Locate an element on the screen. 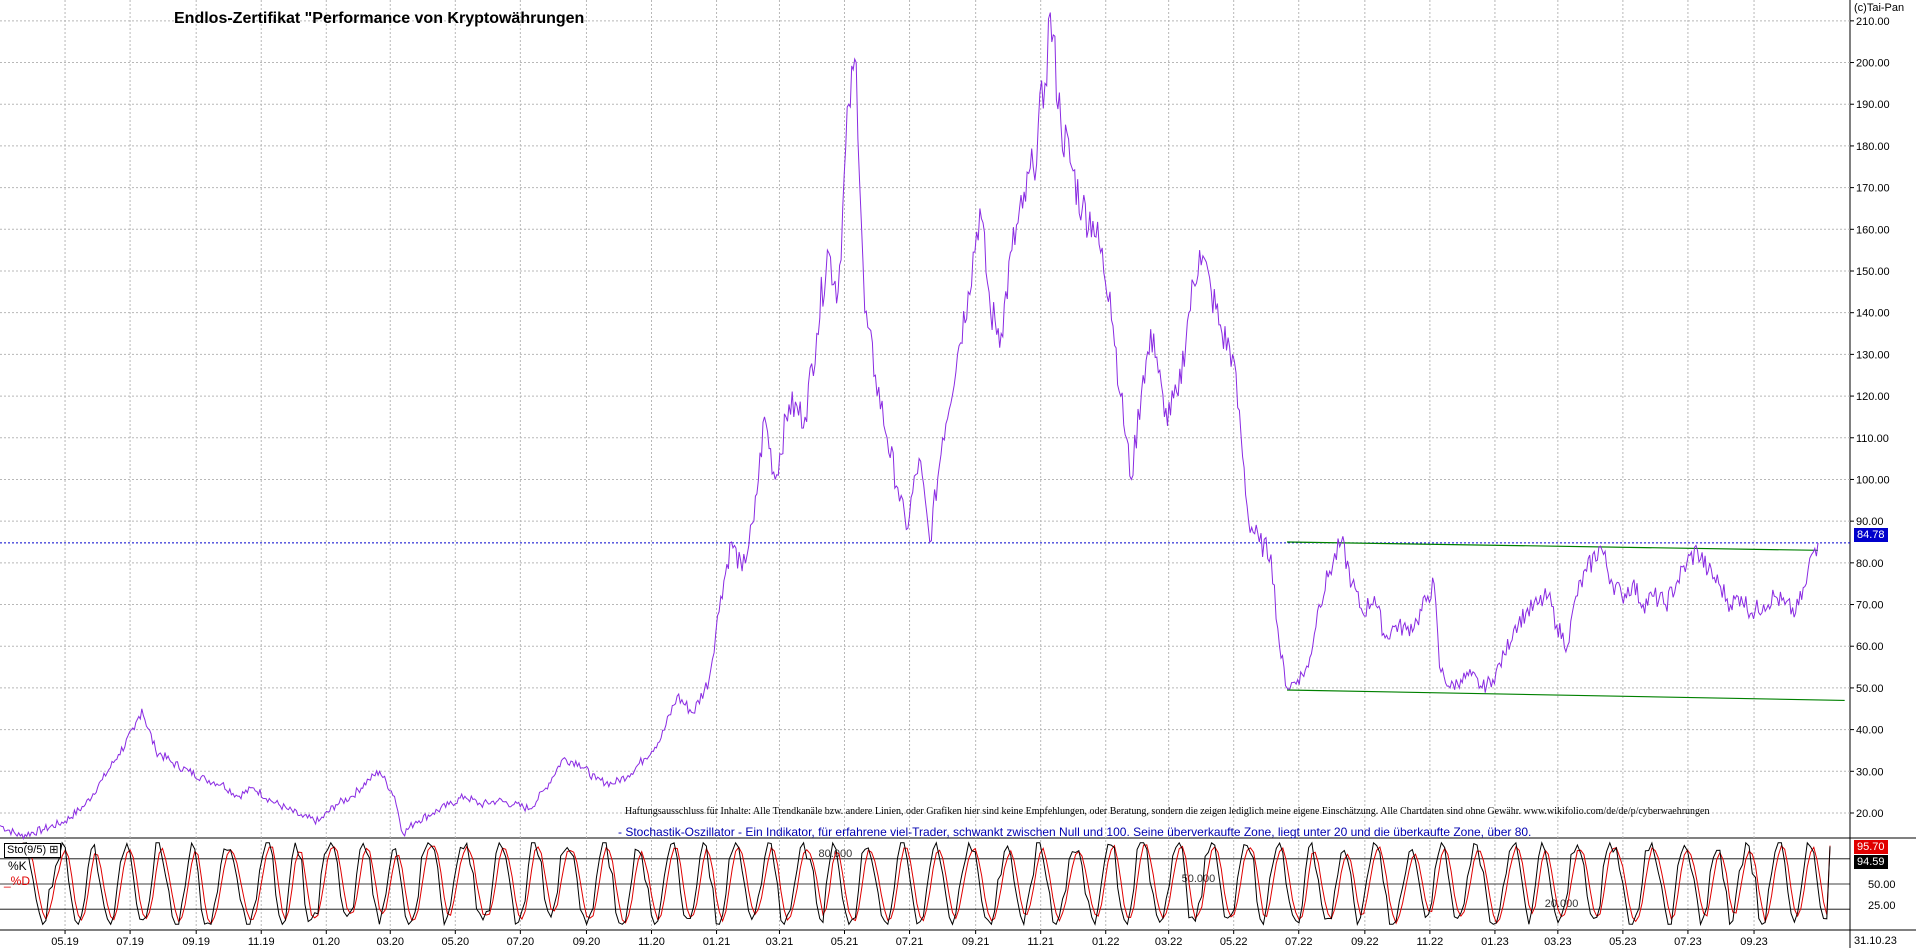  y-tick-label: 30.00 is located at coordinates (1870, 772).